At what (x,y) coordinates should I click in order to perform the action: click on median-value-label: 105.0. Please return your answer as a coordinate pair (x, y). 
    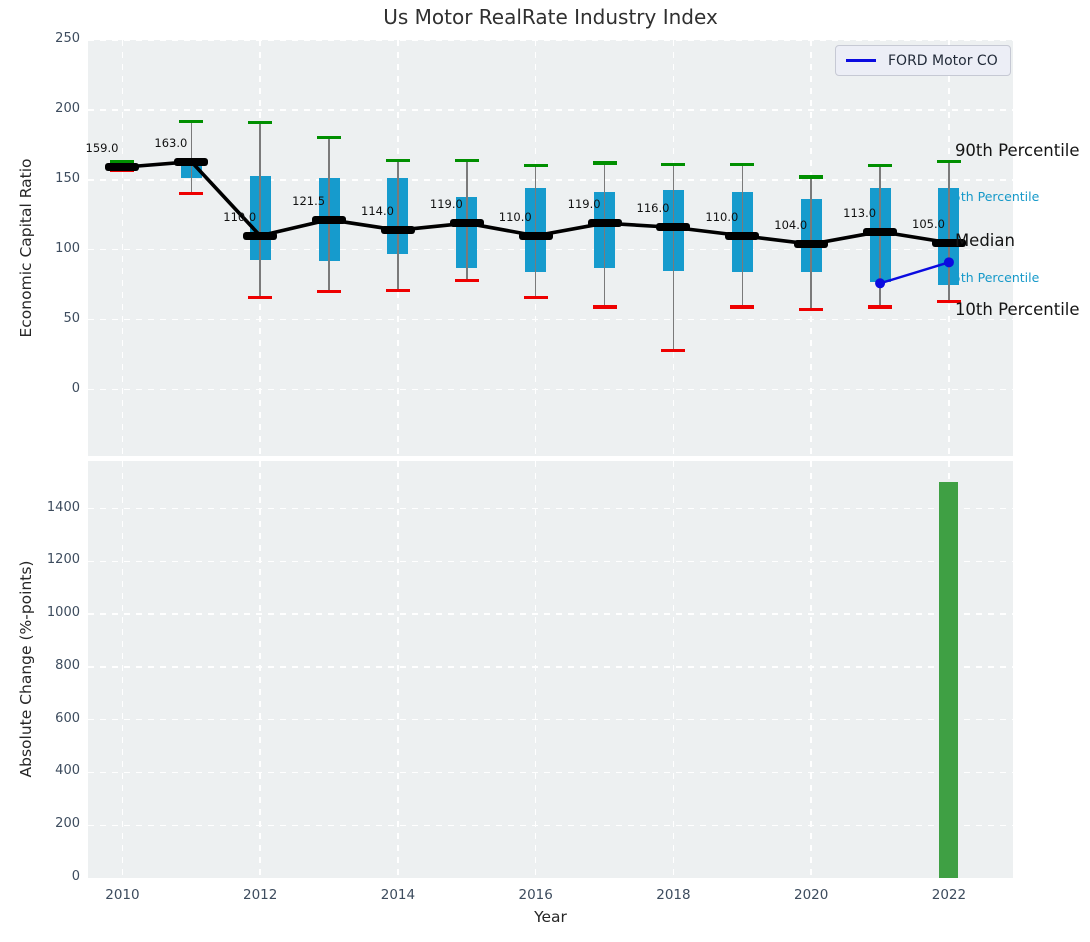
    Looking at the image, I should click on (928, 223).